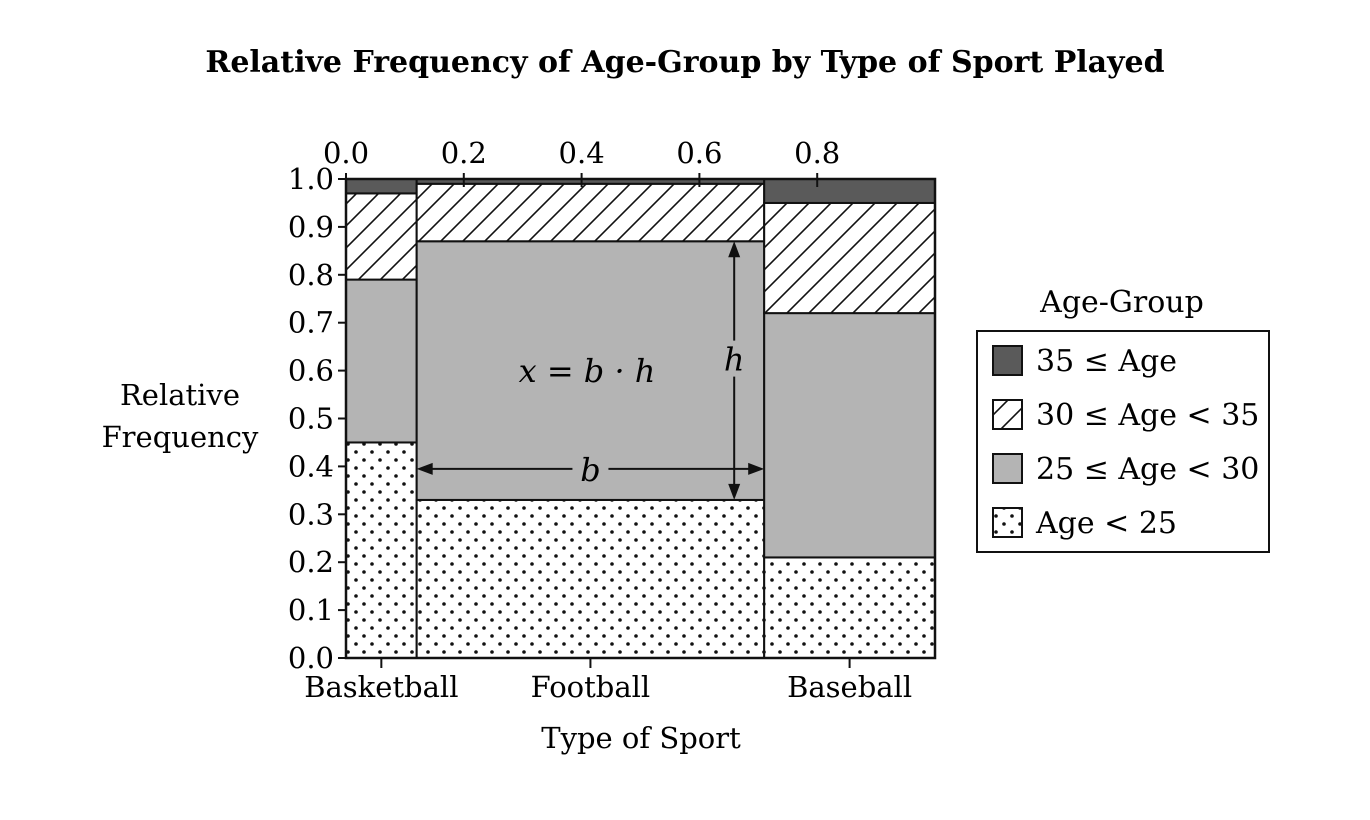  What do you see at coordinates (641, 738) in the screenshot?
I see `x-axis-label: Type of Sport` at bounding box center [641, 738].